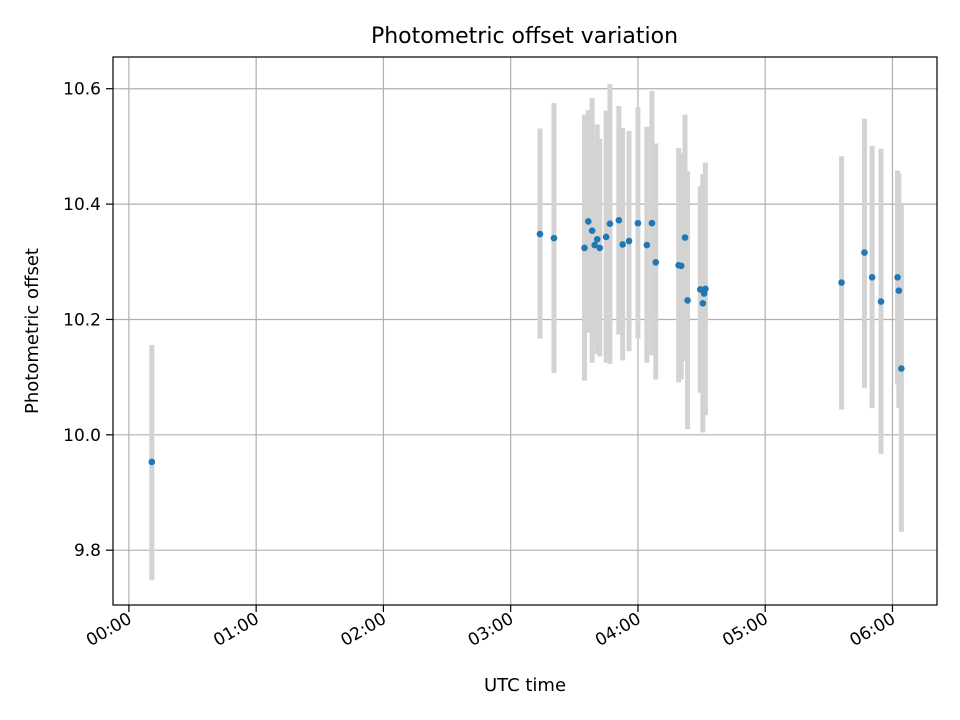  What do you see at coordinates (82, 436) in the screenshot?
I see `y-tick-label: 10.0` at bounding box center [82, 436].